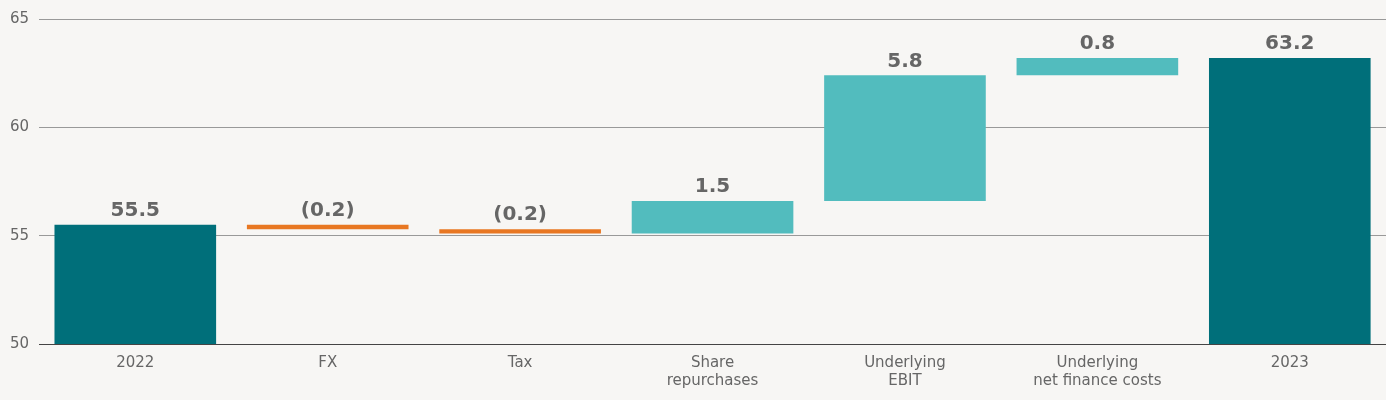 The width and height of the screenshot is (1386, 400). What do you see at coordinates (905, 370) in the screenshot?
I see `x-tick-label: Underlying EBIT` at bounding box center [905, 370].